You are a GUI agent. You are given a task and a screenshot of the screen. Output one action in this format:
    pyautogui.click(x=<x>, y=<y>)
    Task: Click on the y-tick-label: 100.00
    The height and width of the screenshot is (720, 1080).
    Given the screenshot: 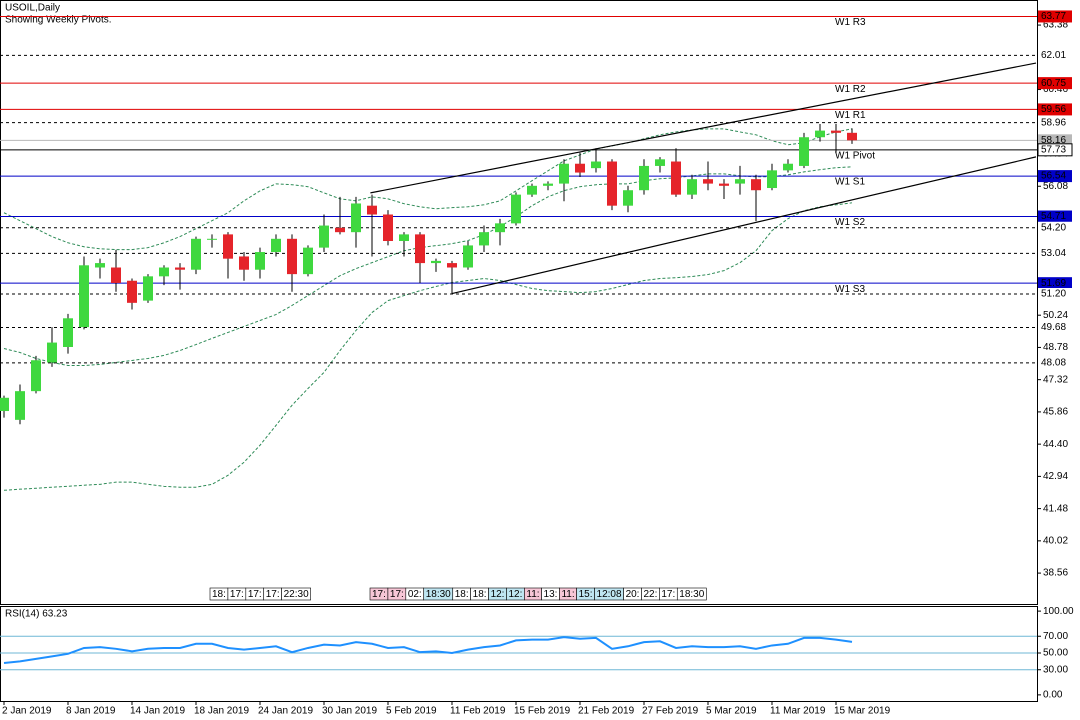 What is the action you would take?
    pyautogui.click(x=1058, y=611)
    